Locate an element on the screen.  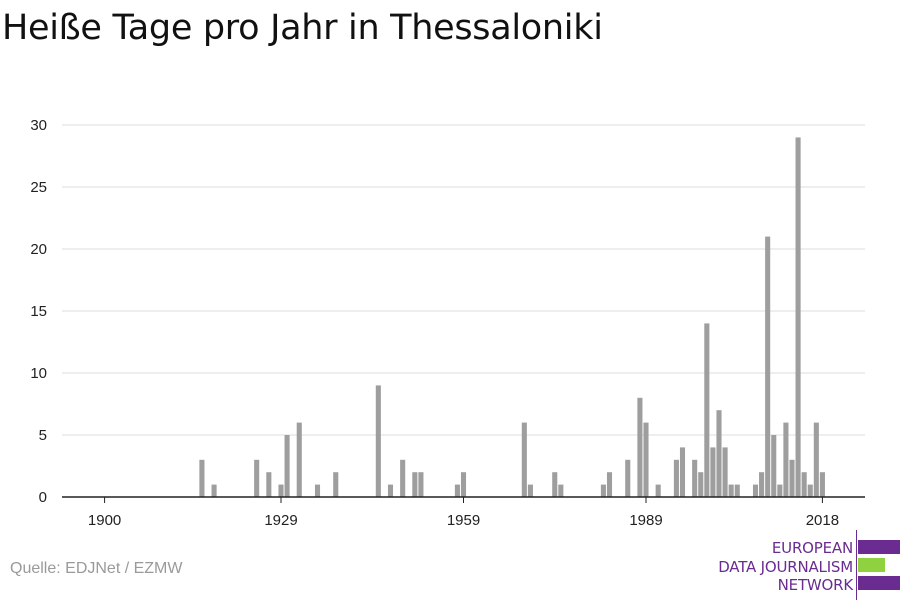
bar-2014 is located at coordinates (798, 317).